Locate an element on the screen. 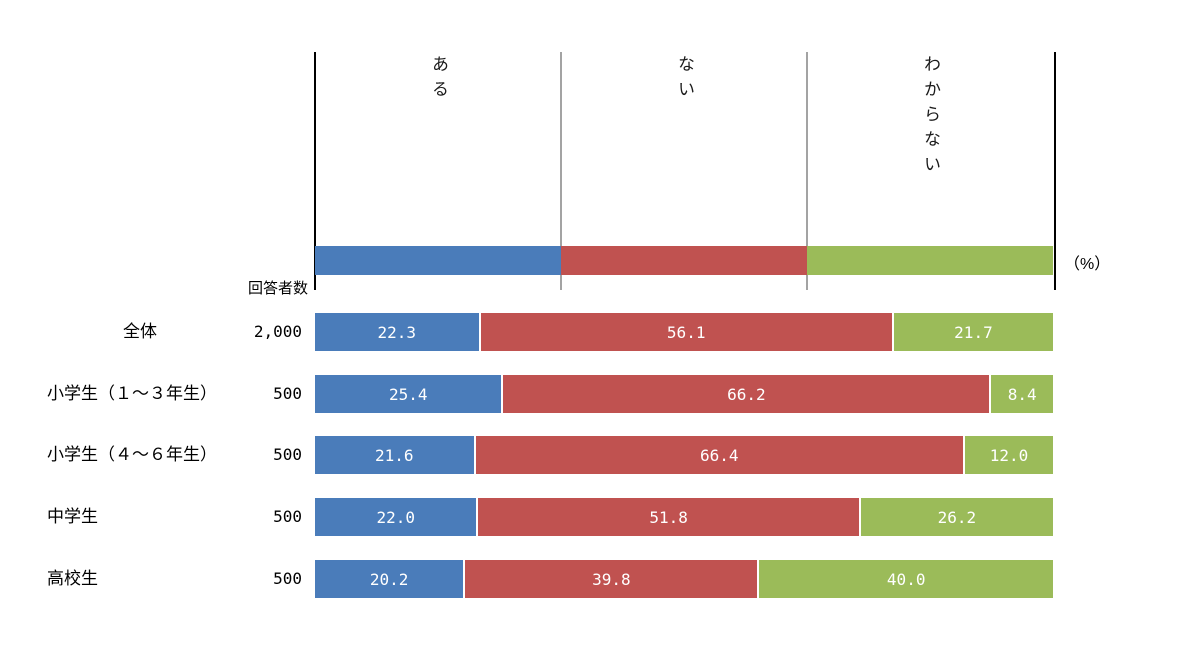 Image resolution: width=1177 pixels, height=646 pixels. bar-value-label: 21.7 is located at coordinates (973, 332).